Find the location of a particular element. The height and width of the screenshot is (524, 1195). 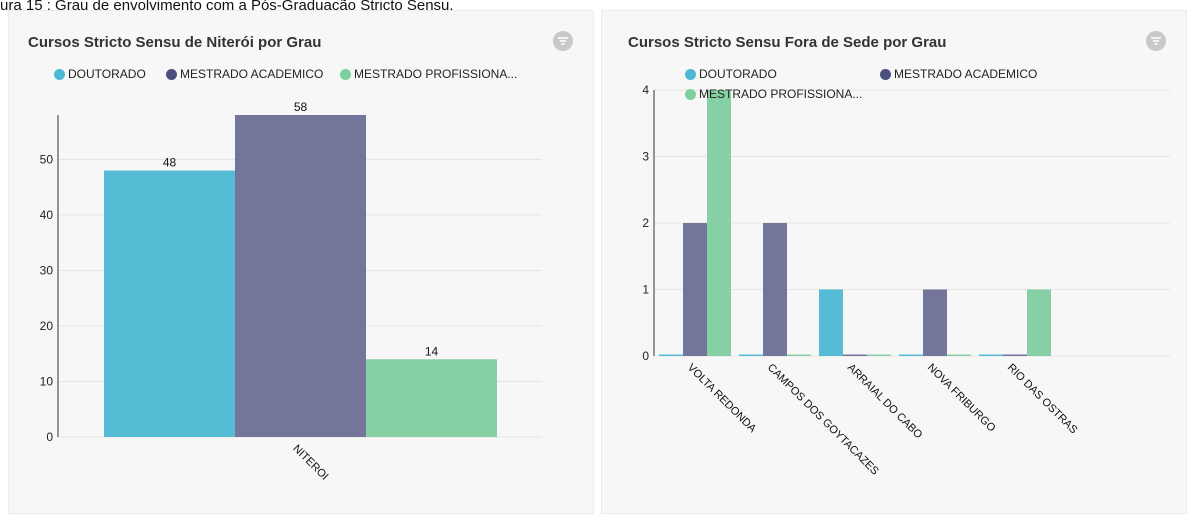

x-tick-label: NOVA FRIBURGO is located at coordinates (961, 398).